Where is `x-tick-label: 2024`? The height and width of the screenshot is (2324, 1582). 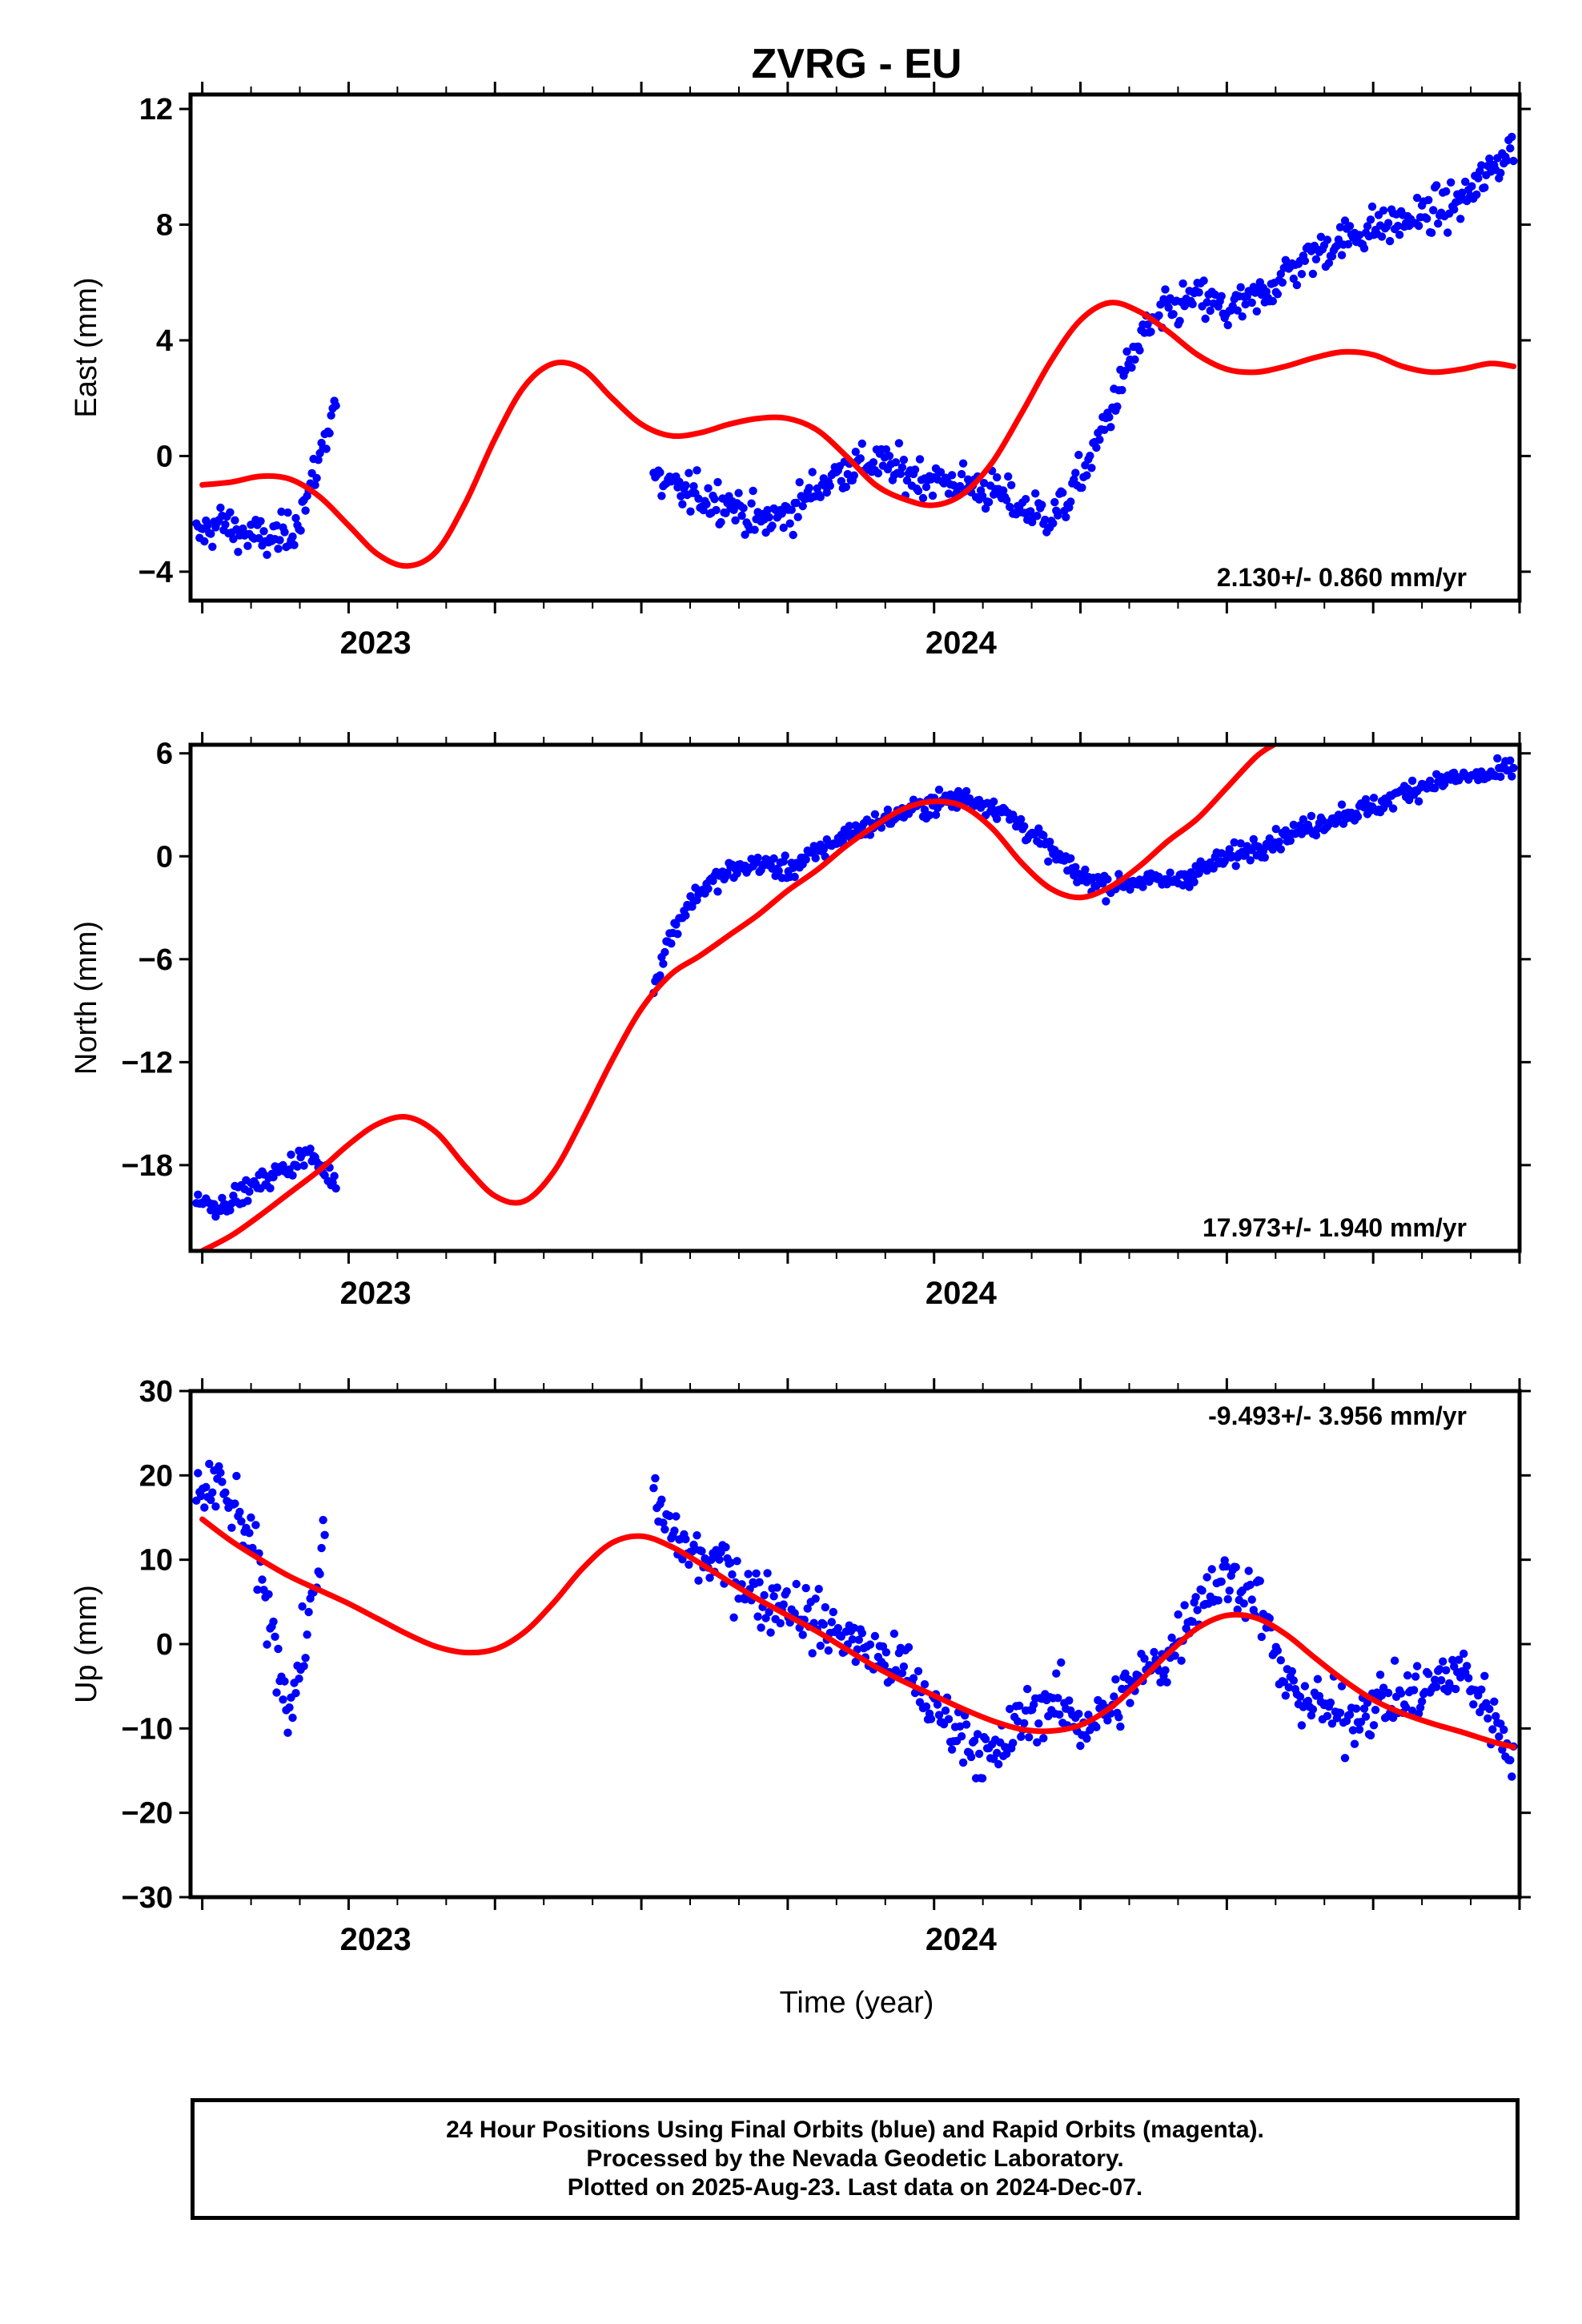
x-tick-label: 2024 is located at coordinates (962, 643).